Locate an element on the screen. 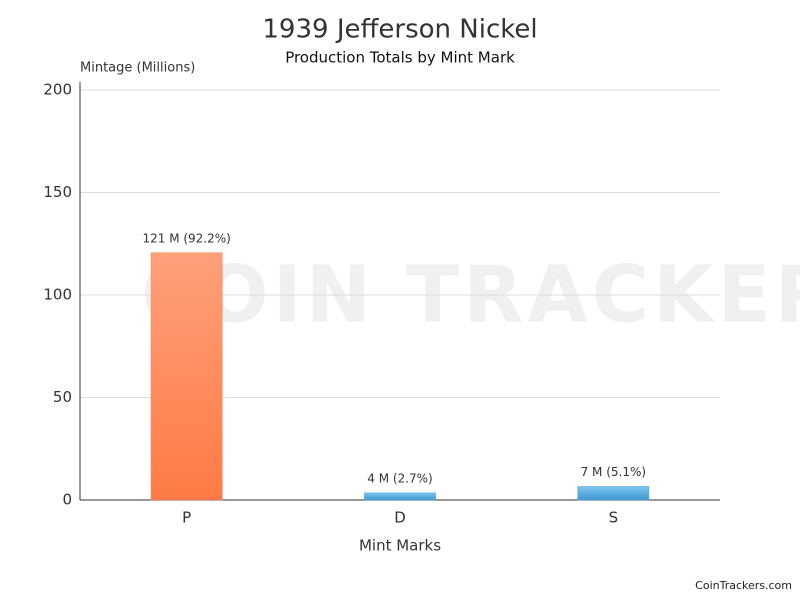 This screenshot has height=600, width=800. chart-title: 1939 Jefferson Nickel is located at coordinates (399, 30).